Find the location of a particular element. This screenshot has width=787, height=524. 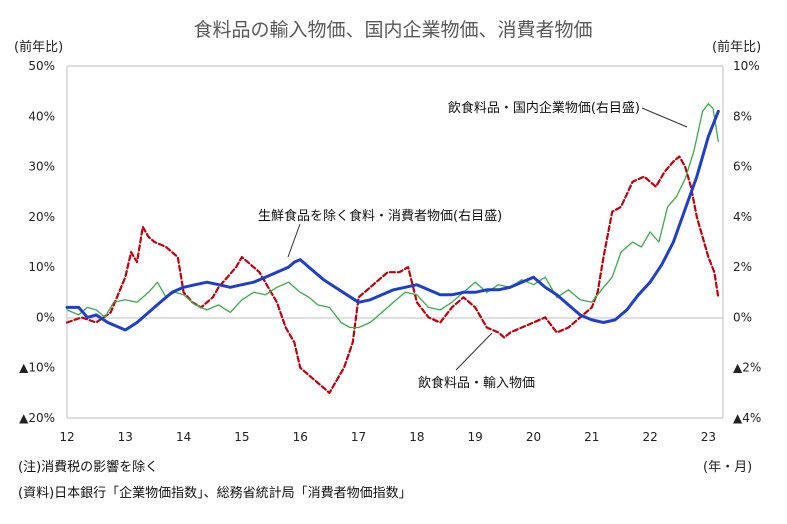

left-tick-label: 0% is located at coordinates (45, 317).